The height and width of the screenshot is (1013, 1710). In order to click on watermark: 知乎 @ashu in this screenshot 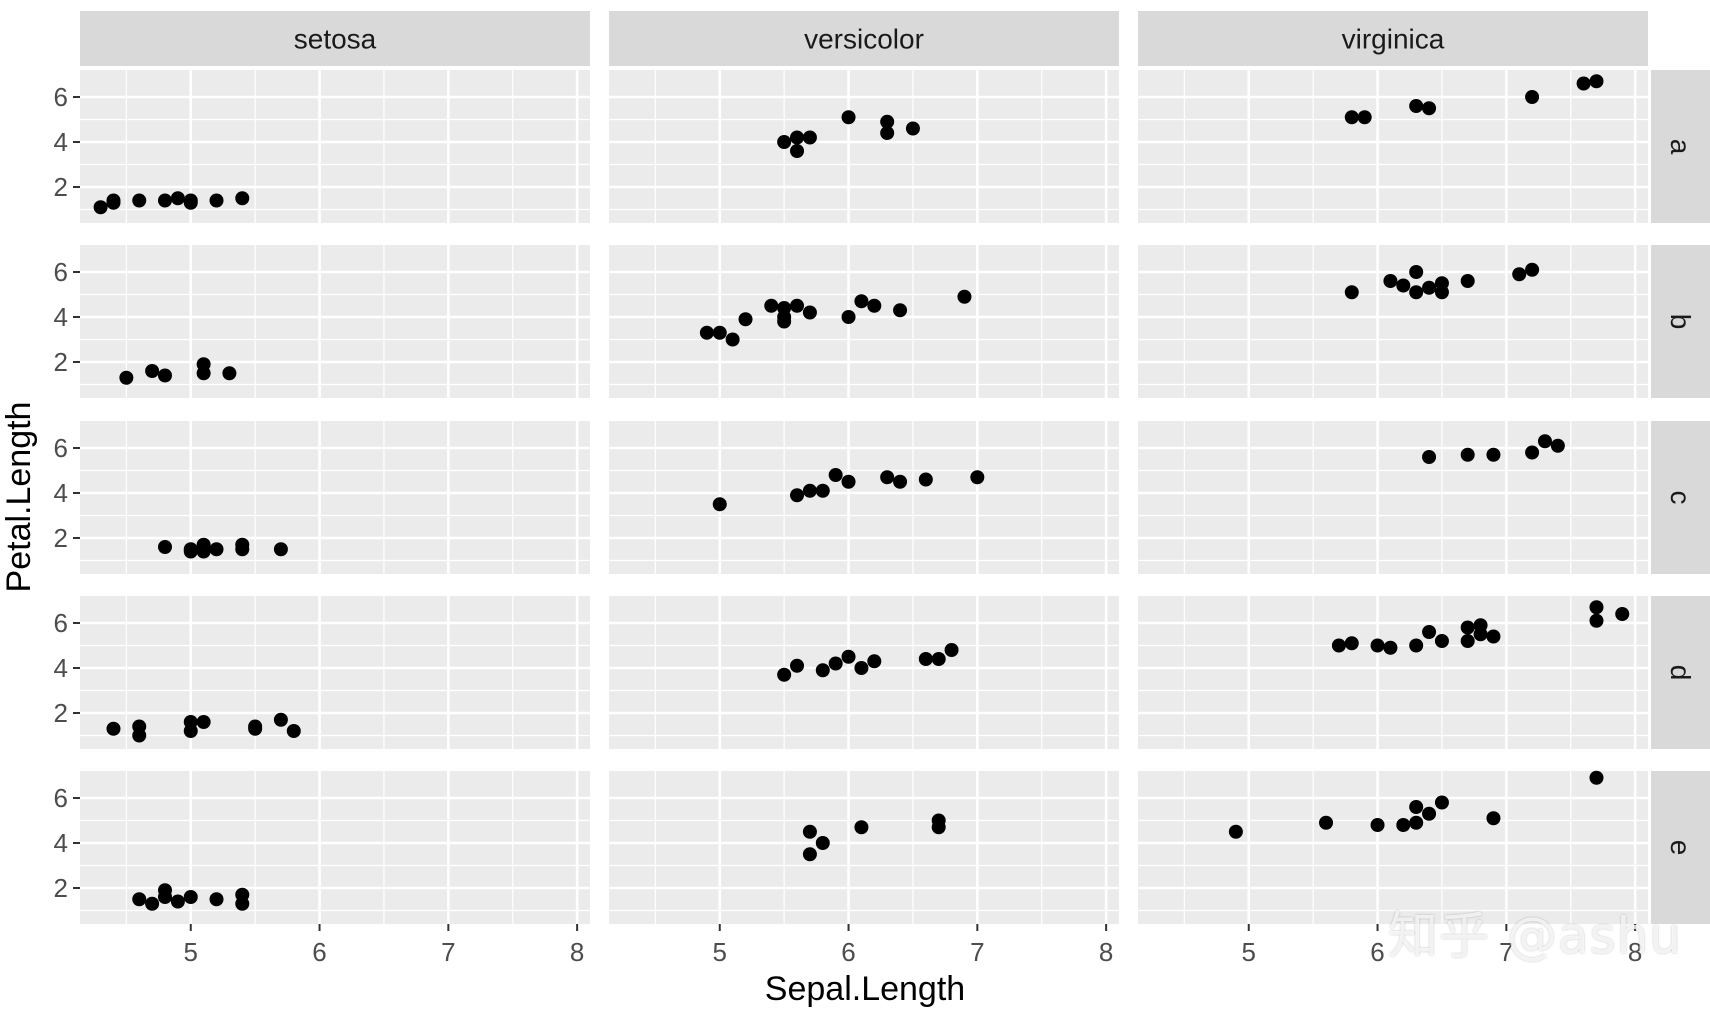, I will do `click(1535, 936)`.